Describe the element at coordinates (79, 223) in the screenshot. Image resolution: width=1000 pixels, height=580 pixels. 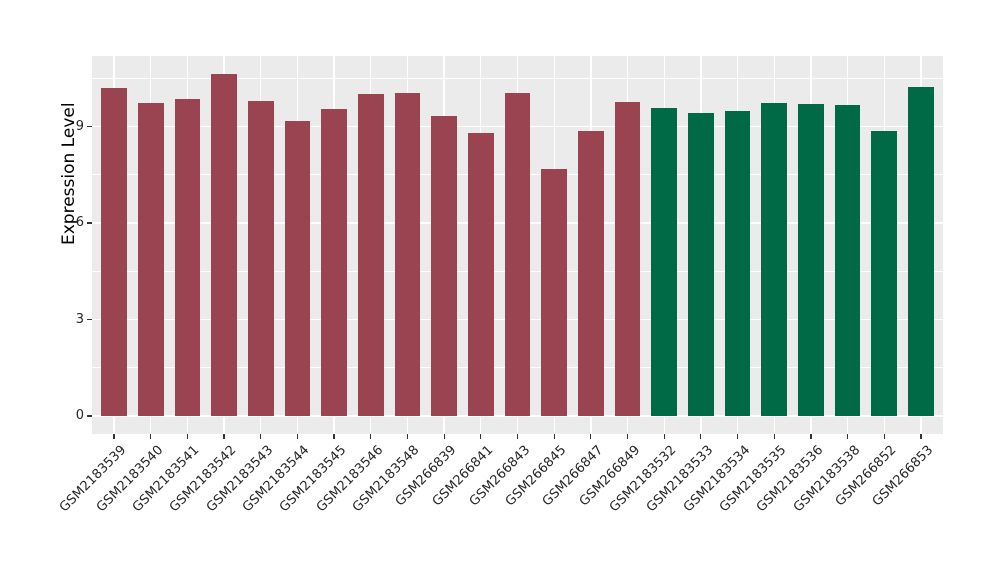
I see `y-tick-label: 6` at that location.